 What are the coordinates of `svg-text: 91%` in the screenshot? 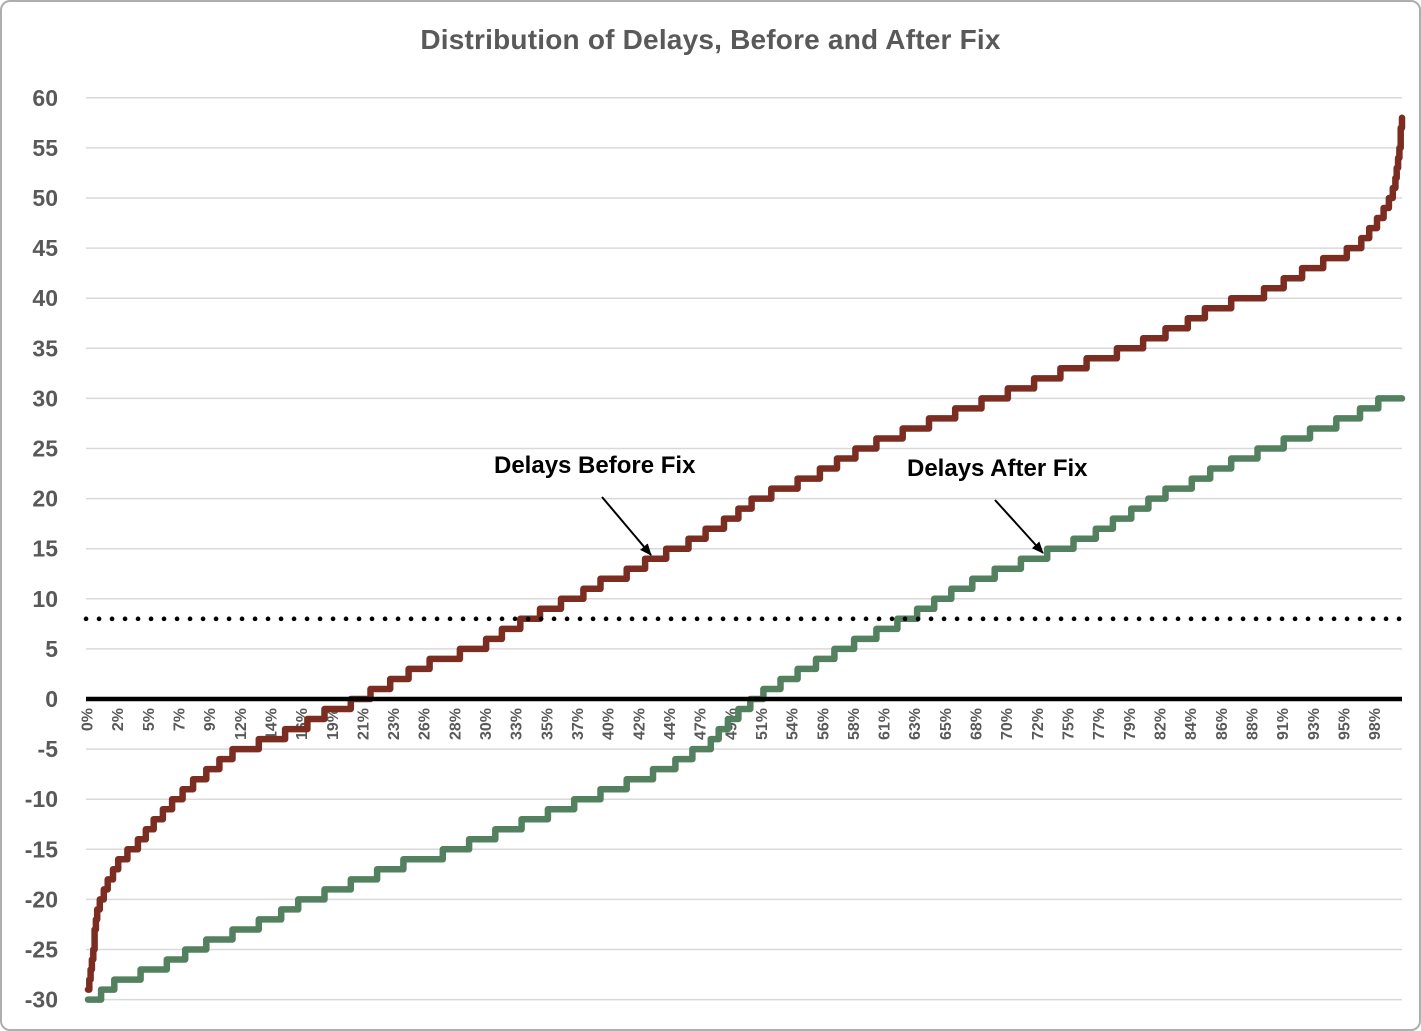 It's located at (1283, 724).